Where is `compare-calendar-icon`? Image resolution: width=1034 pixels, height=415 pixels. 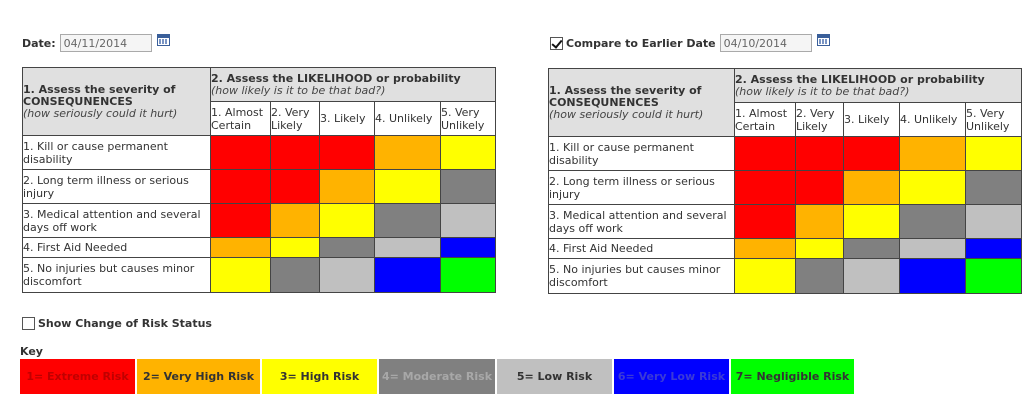
compare-calendar-icon is located at coordinates (823, 40).